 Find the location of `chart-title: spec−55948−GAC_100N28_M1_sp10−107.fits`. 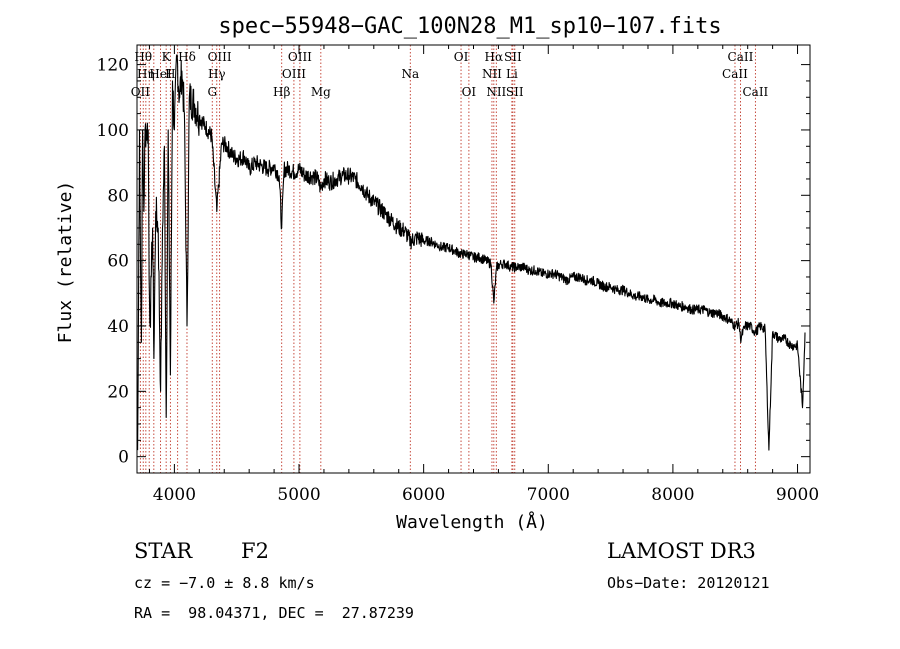

chart-title: spec−55948−GAC_100N28_M1_sp10−107.fits is located at coordinates (469, 26).